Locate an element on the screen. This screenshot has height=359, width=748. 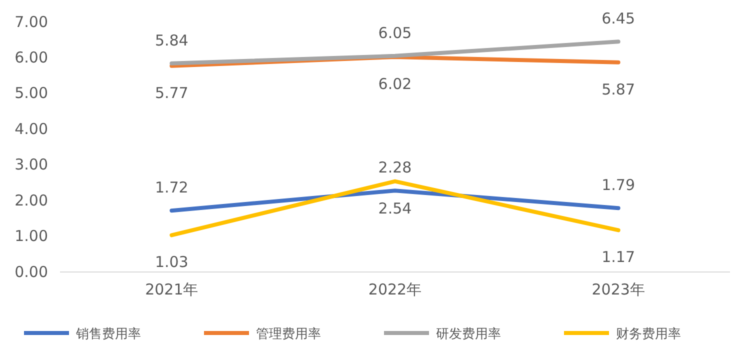
y-tick-label: 4.00 is located at coordinates (31, 129).